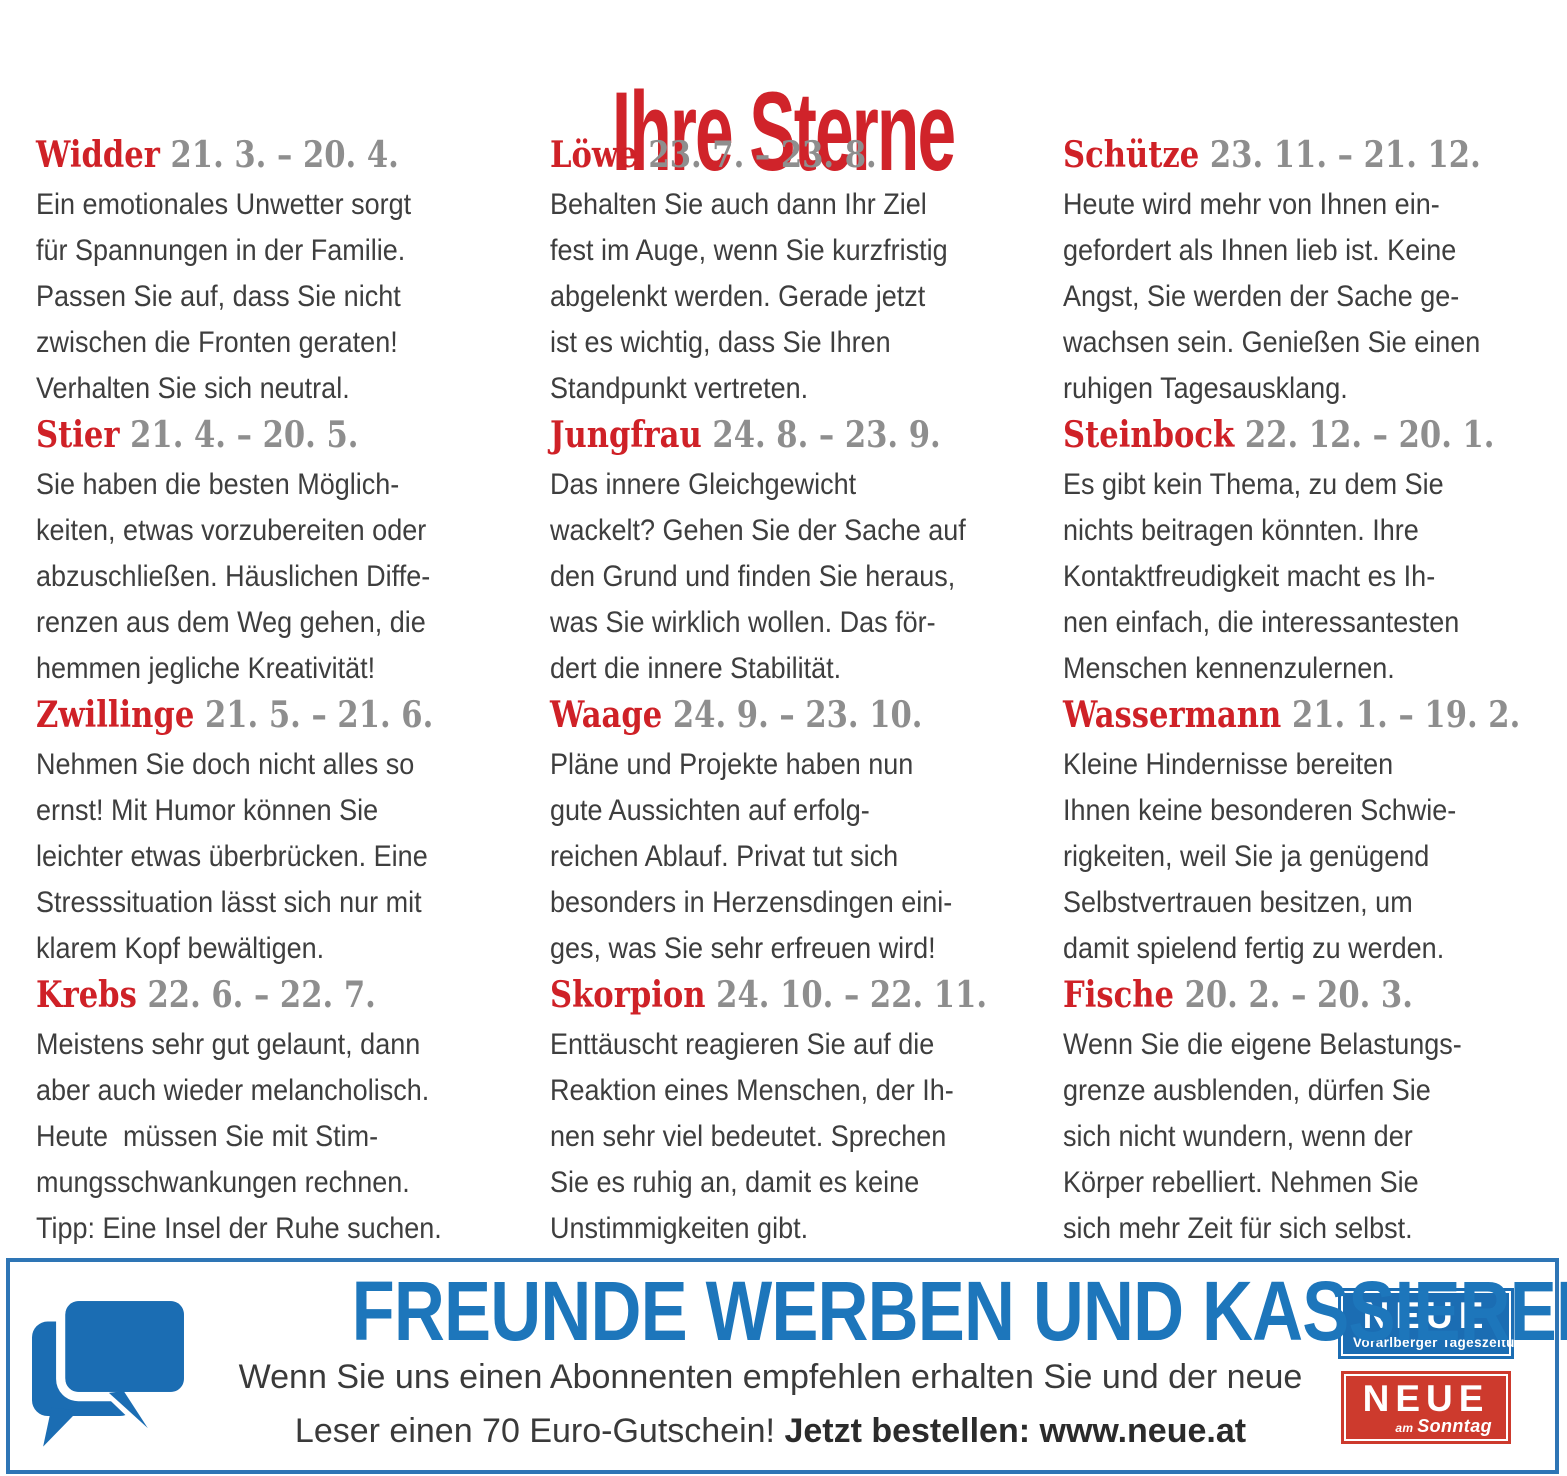  I want to click on speech-bubbles-icon, so click(120, 1366).